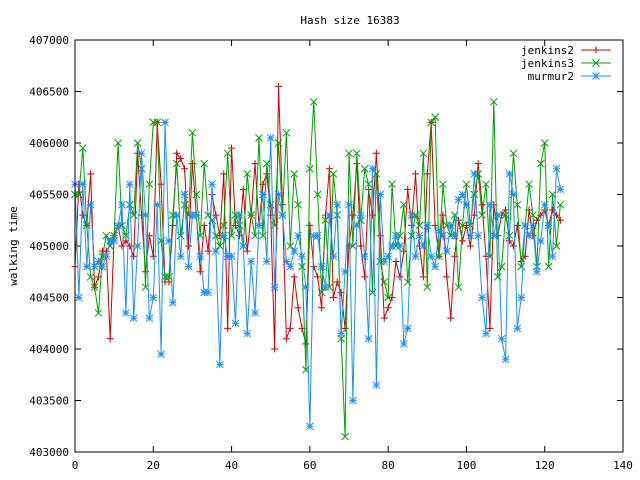 The image size is (640, 480). What do you see at coordinates (551, 76) in the screenshot?
I see `legend-label: murmur2` at bounding box center [551, 76].